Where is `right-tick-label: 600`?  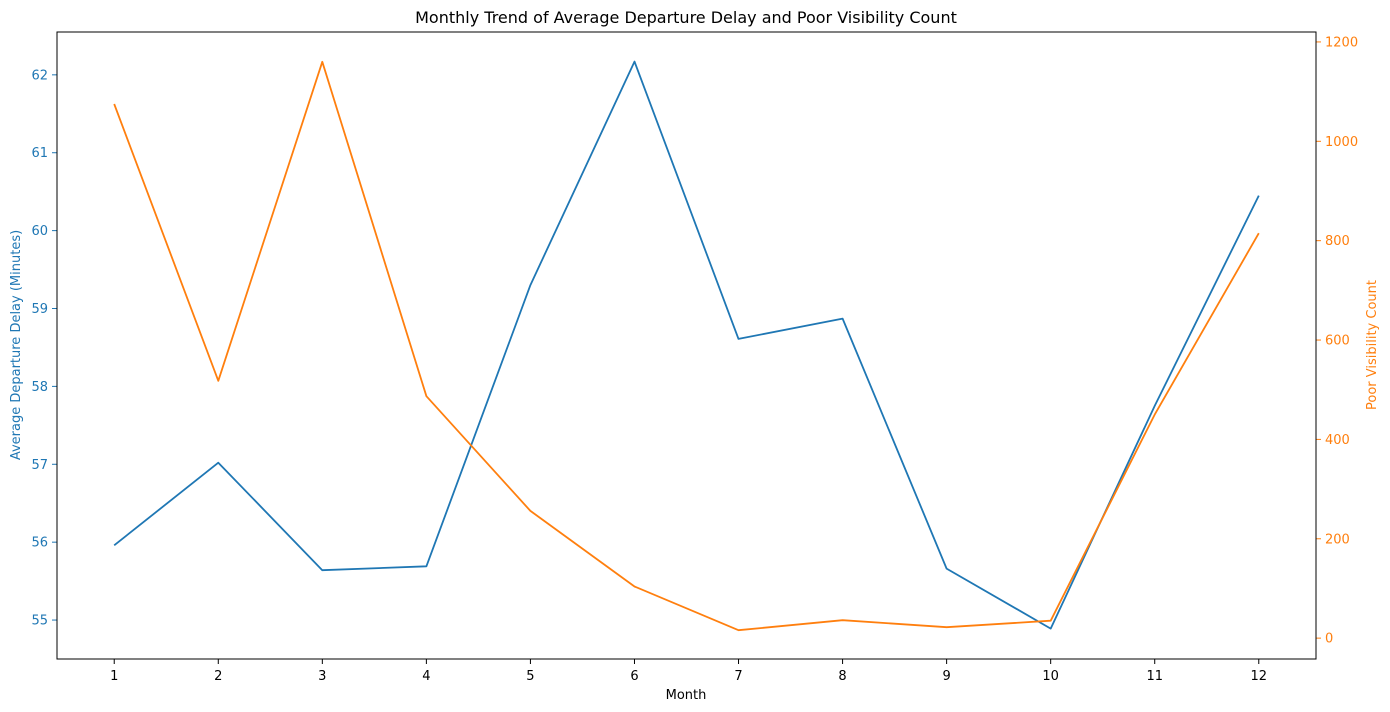 right-tick-label: 600 is located at coordinates (1337, 341).